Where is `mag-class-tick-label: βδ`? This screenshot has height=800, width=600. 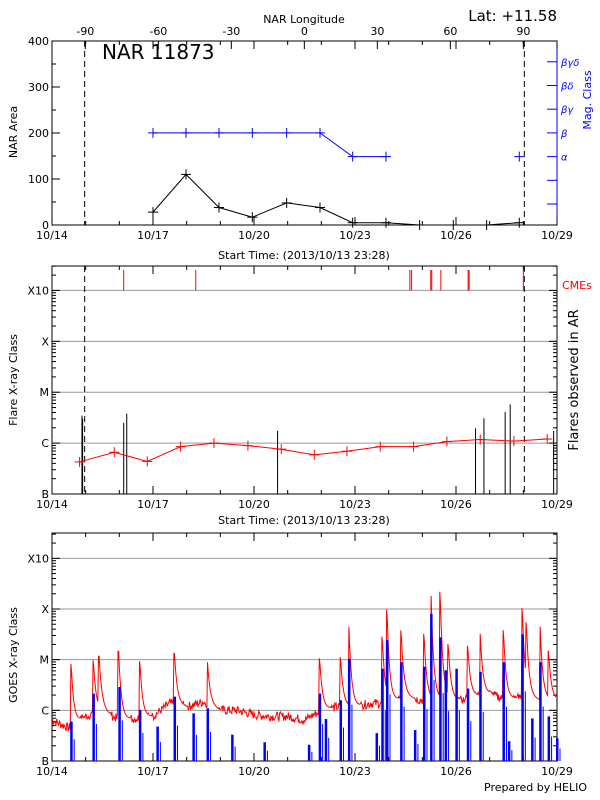
mag-class-tick-label: βδ is located at coordinates (567, 87).